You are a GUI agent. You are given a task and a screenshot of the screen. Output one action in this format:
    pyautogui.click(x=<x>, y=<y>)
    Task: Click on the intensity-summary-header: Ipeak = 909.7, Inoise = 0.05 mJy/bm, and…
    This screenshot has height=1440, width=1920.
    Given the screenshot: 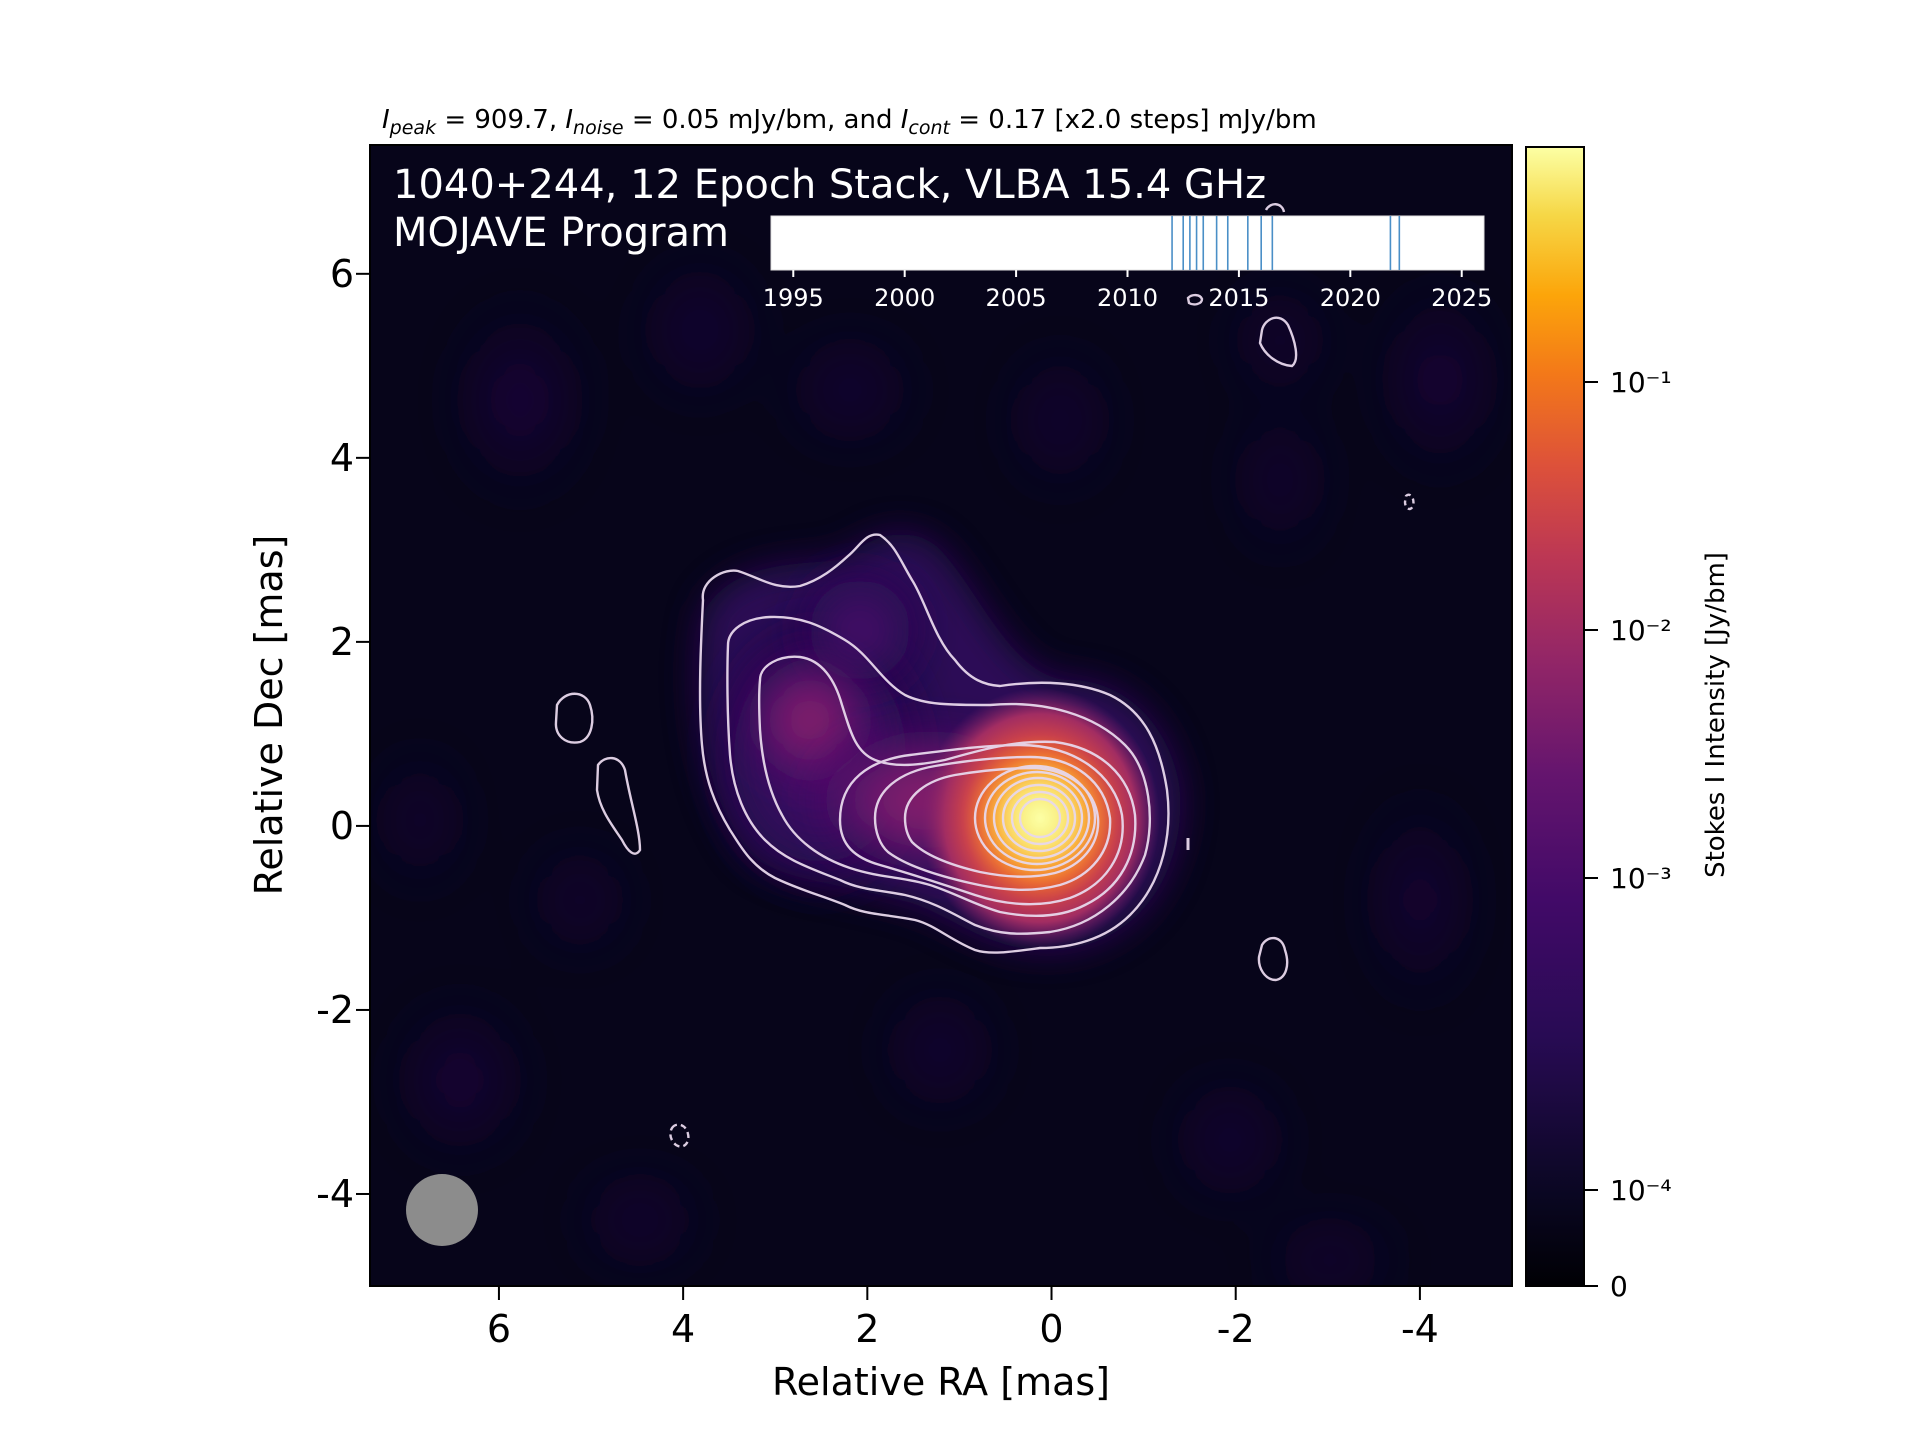 What is the action you would take?
    pyautogui.click(x=849, y=122)
    